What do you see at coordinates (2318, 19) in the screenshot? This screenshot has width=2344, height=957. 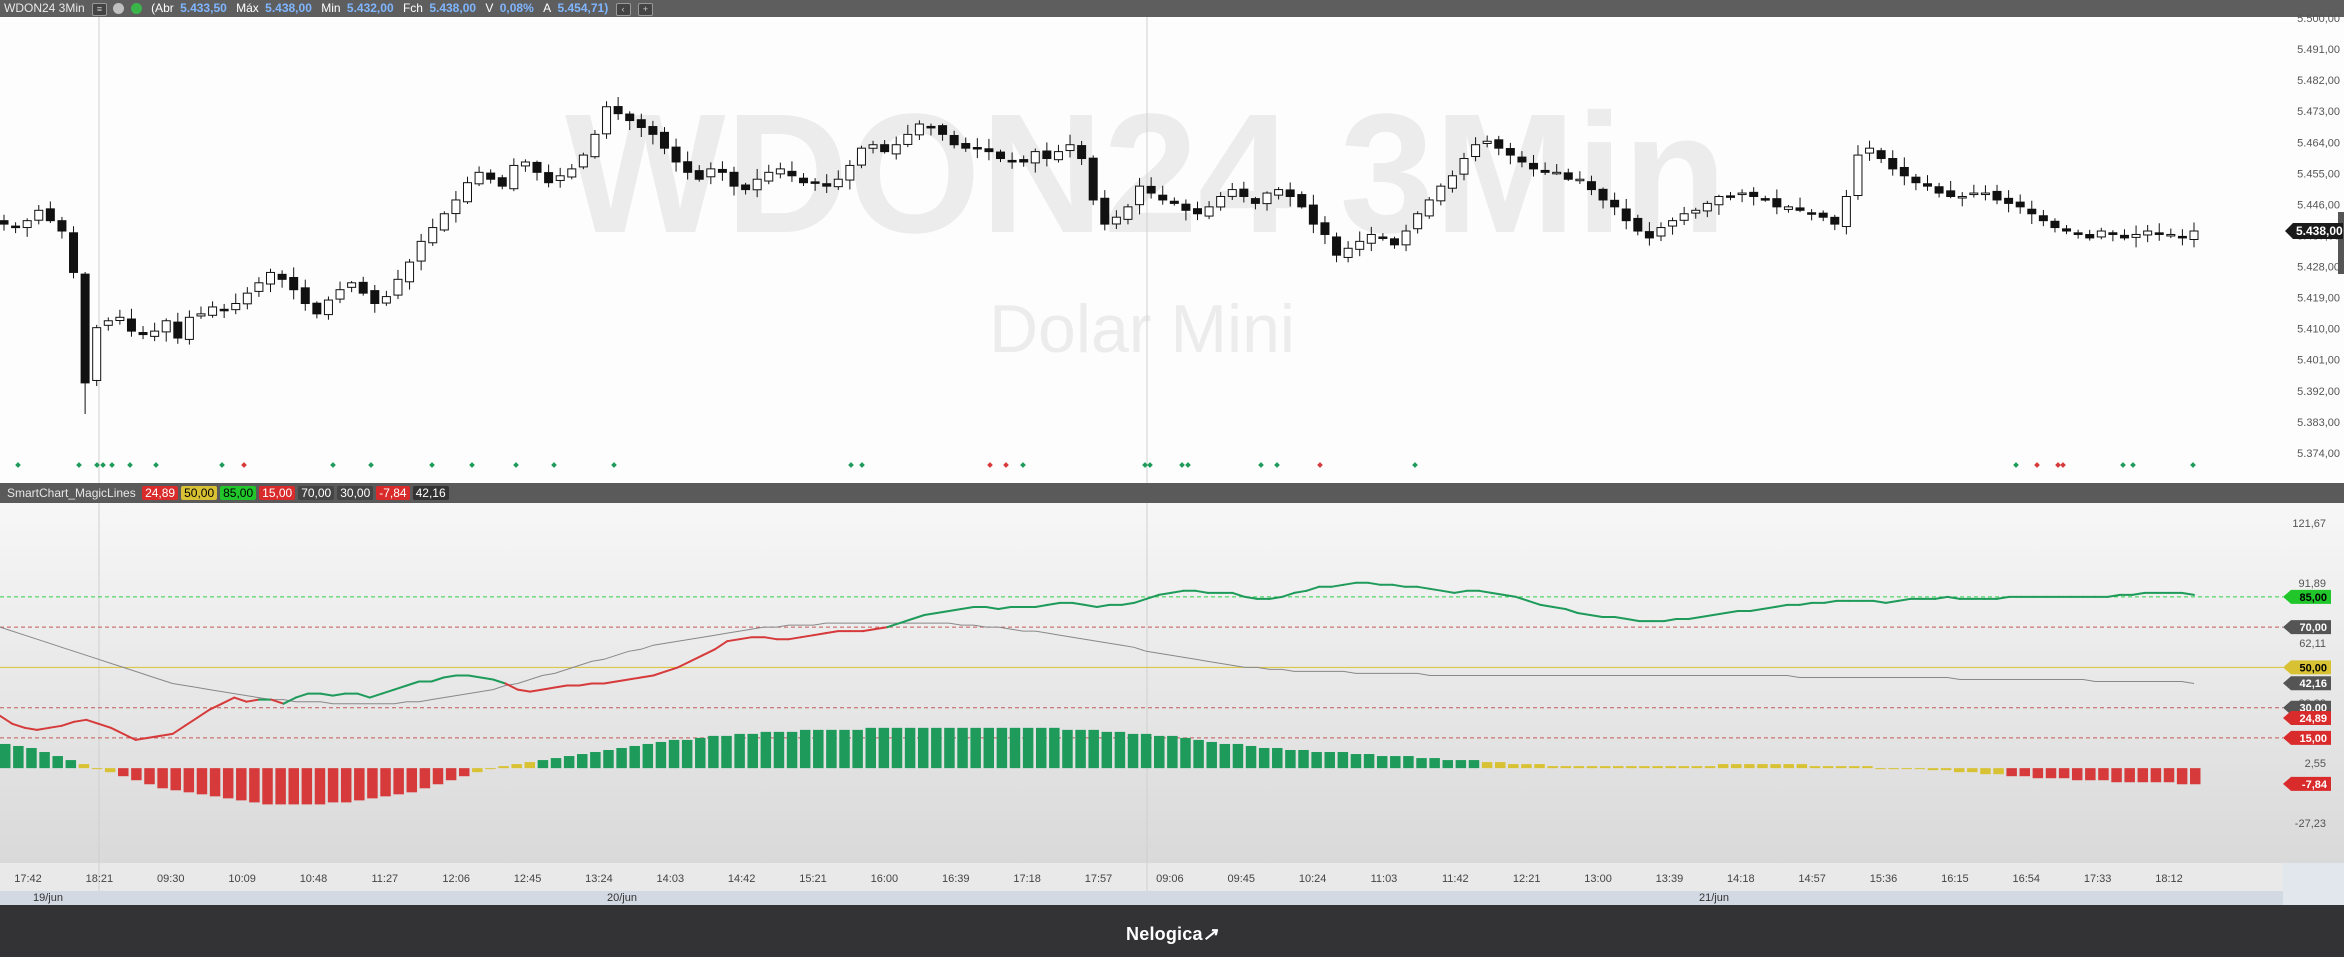 I see `price-tick: 5.500,00` at bounding box center [2318, 19].